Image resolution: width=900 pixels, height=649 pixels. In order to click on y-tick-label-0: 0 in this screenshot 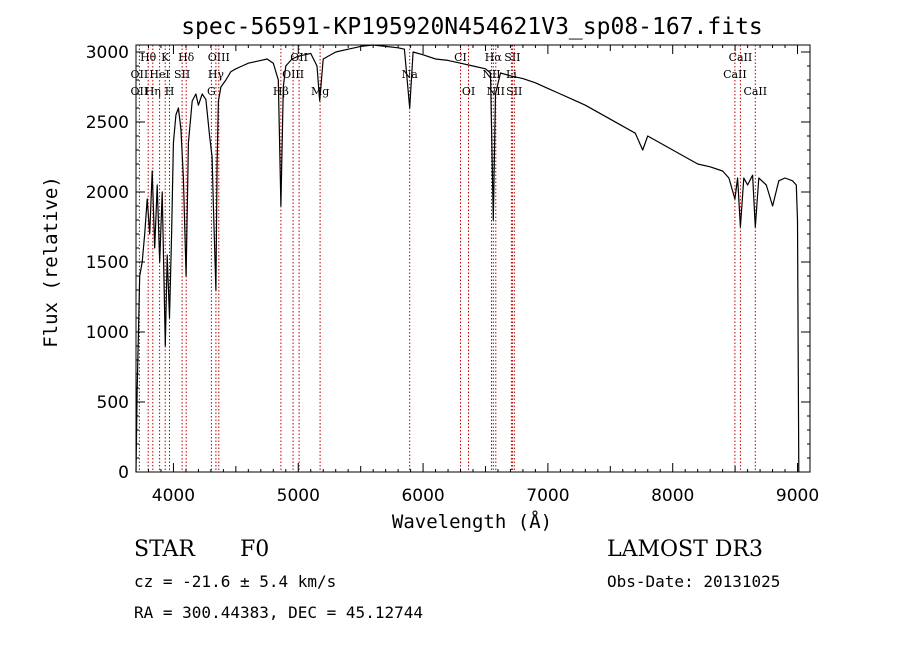, I will do `click(123, 473)`.